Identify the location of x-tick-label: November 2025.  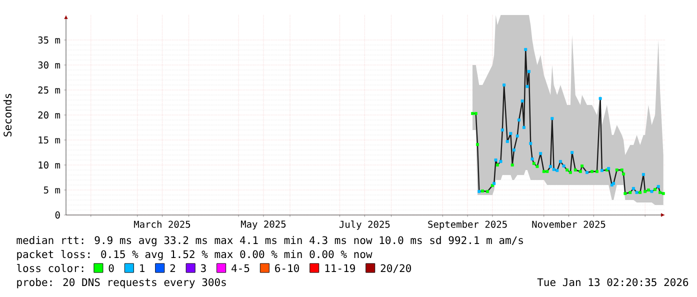
(569, 224).